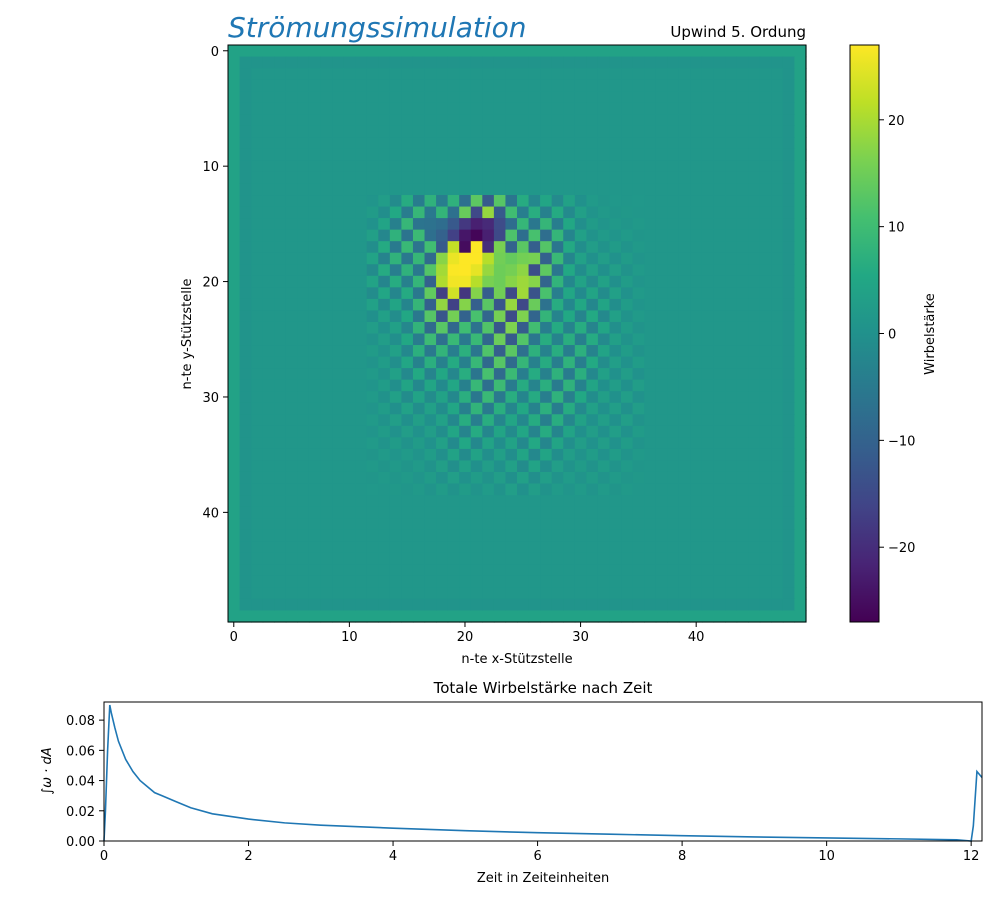 This screenshot has height=900, width=1000. What do you see at coordinates (80, 751) in the screenshot?
I see `y-tick-label: 0.06` at bounding box center [80, 751].